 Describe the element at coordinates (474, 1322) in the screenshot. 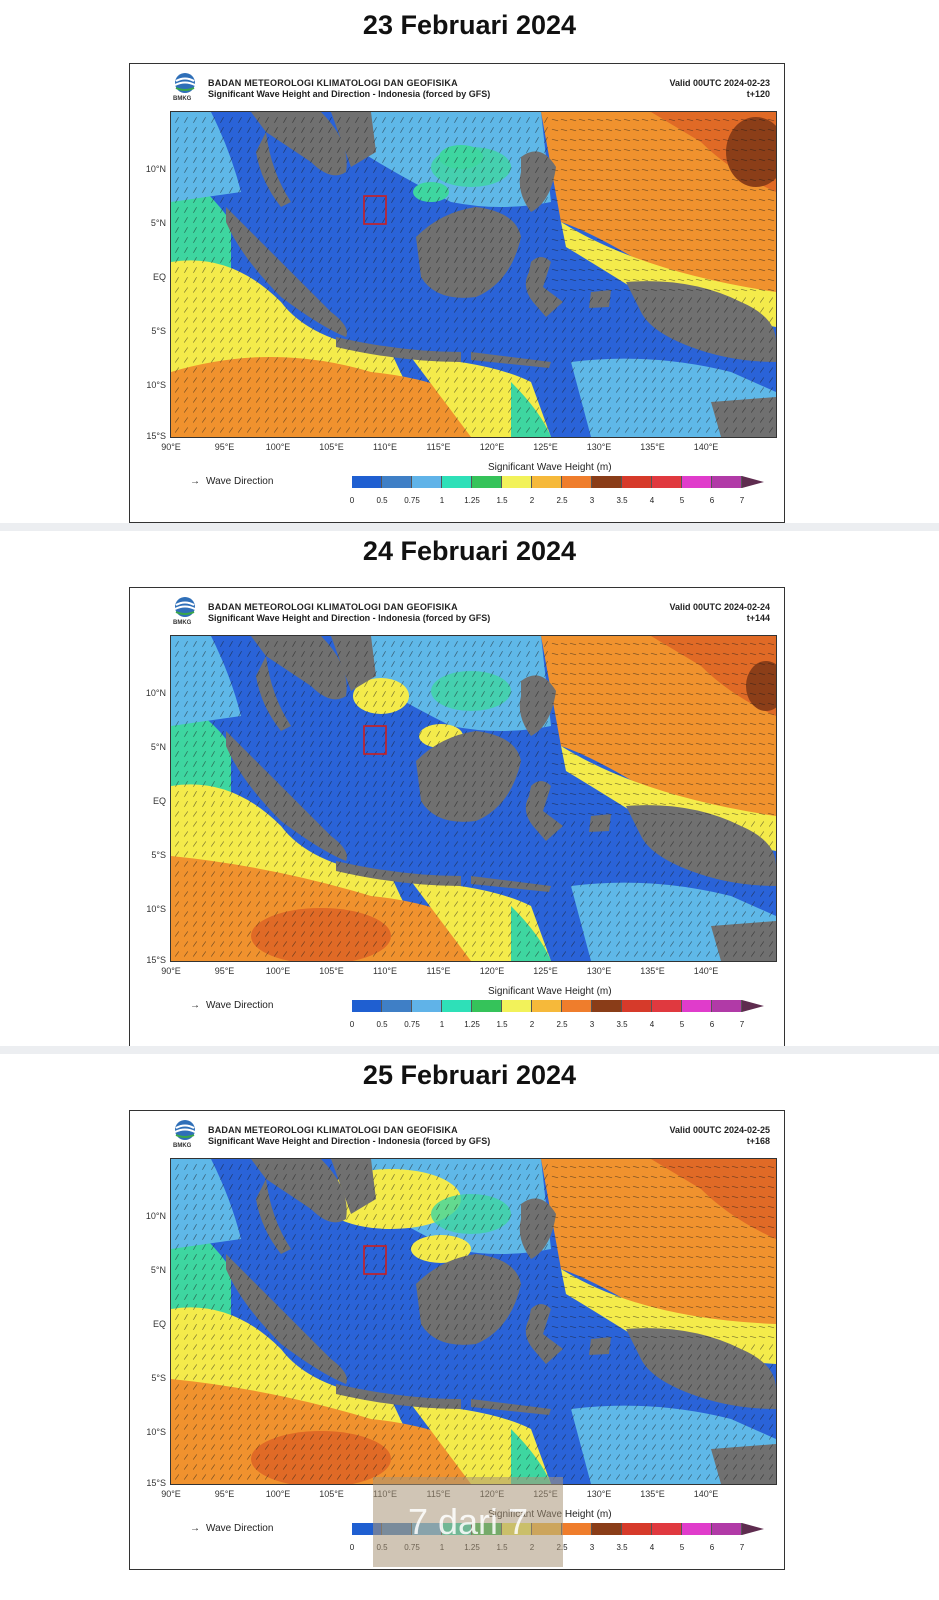

I see `wave-direction-arrows` at that location.